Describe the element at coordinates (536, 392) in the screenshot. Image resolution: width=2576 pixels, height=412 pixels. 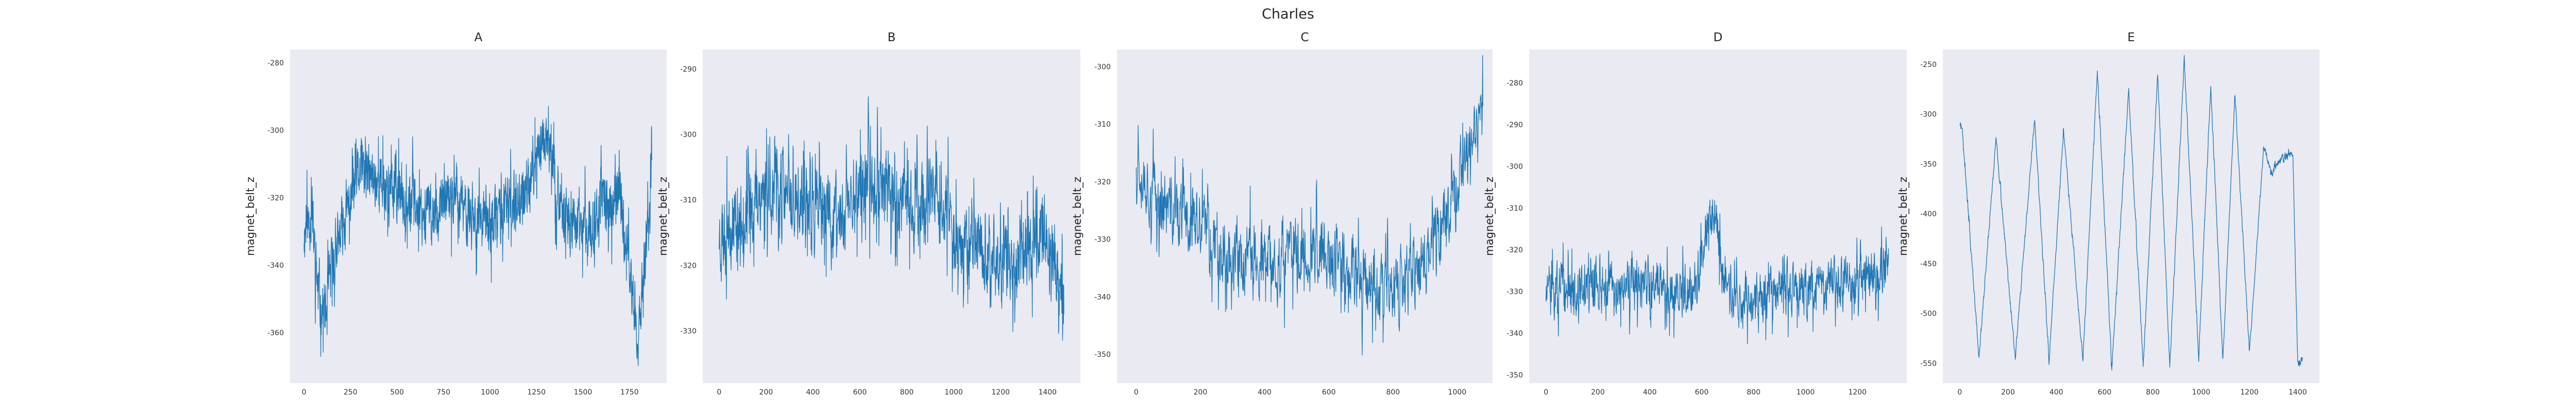
I see `x-tick-label: 1250` at that location.